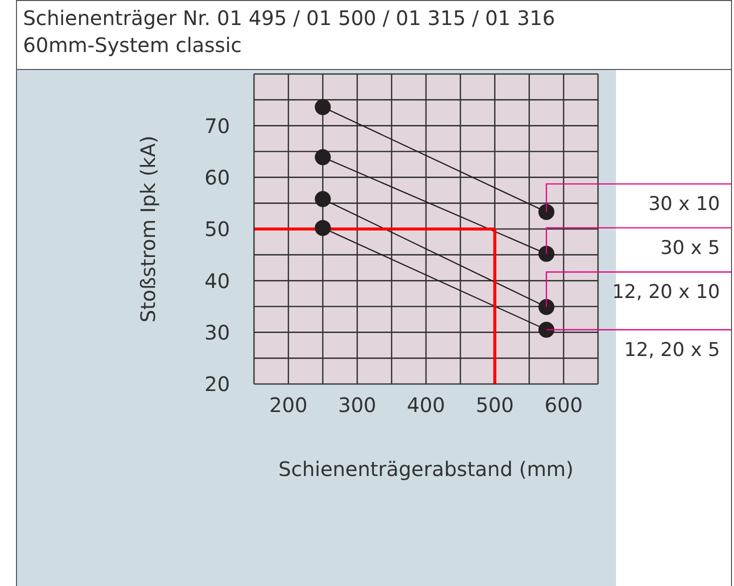 Image resolution: width=734 pixels, height=586 pixels. What do you see at coordinates (426, 469) in the screenshot?
I see `x-axis-title: Schienenträgerabstand (mm)` at bounding box center [426, 469].